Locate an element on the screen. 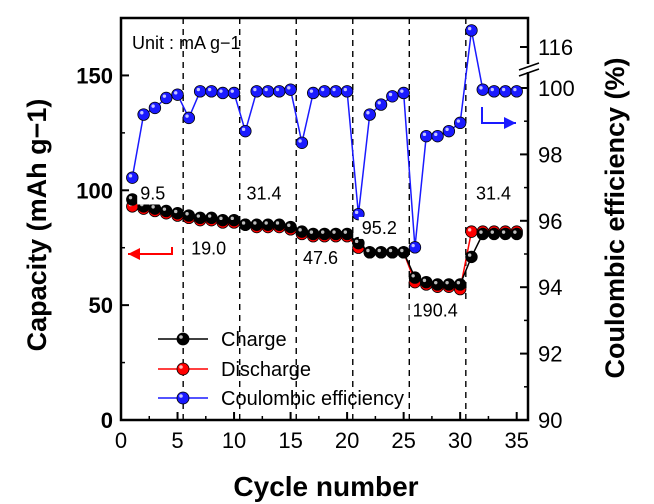  y-left-tick-label: 50 is located at coordinates (101, 305).